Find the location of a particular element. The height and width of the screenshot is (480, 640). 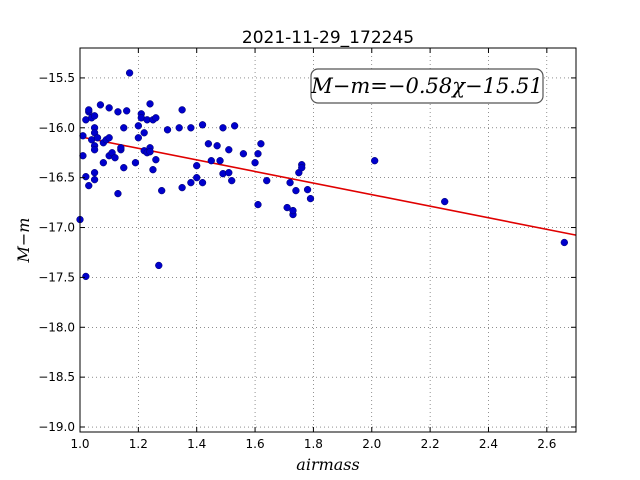

x-tick-label: 1.6 is located at coordinates (255, 444).